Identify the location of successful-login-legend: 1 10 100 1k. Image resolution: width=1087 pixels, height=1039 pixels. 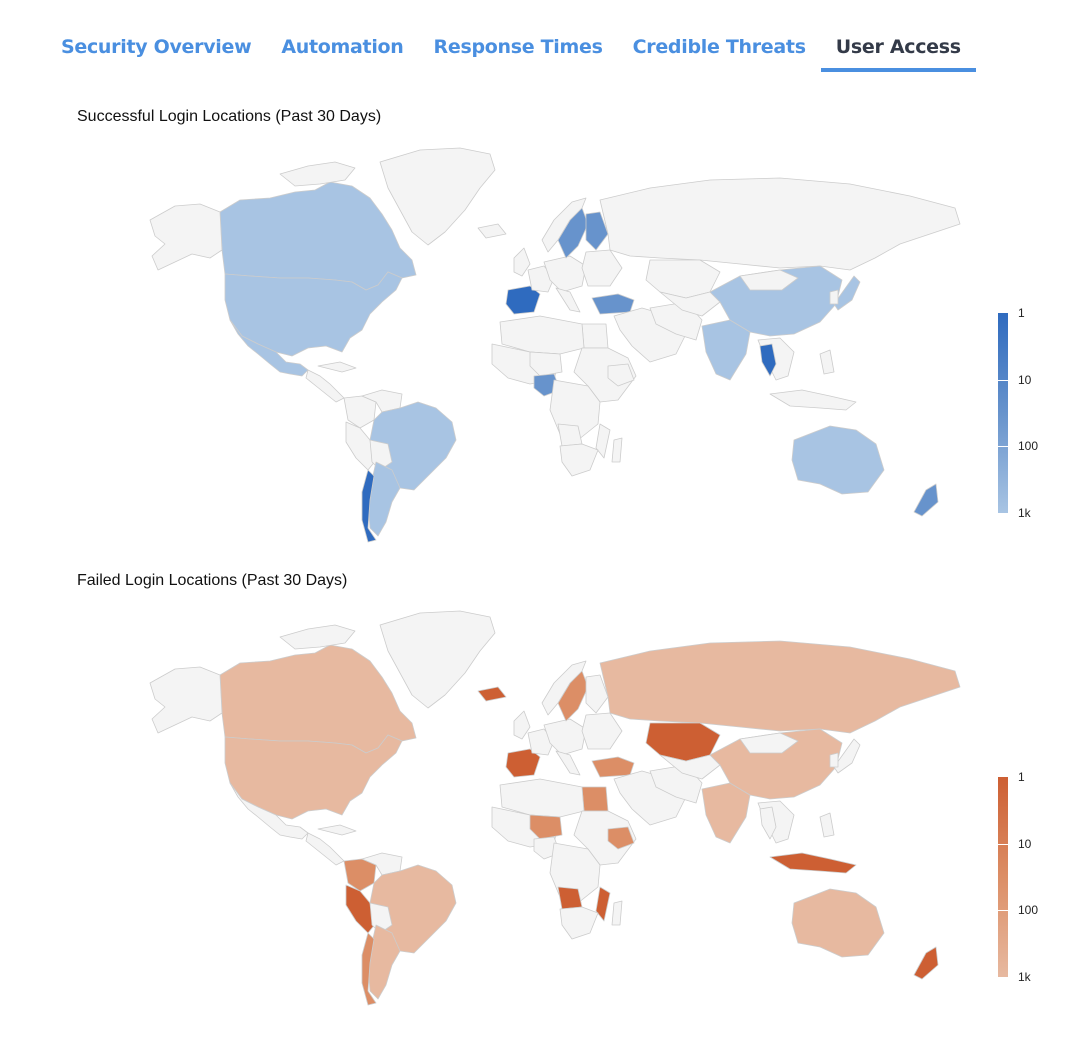
(1028, 413).